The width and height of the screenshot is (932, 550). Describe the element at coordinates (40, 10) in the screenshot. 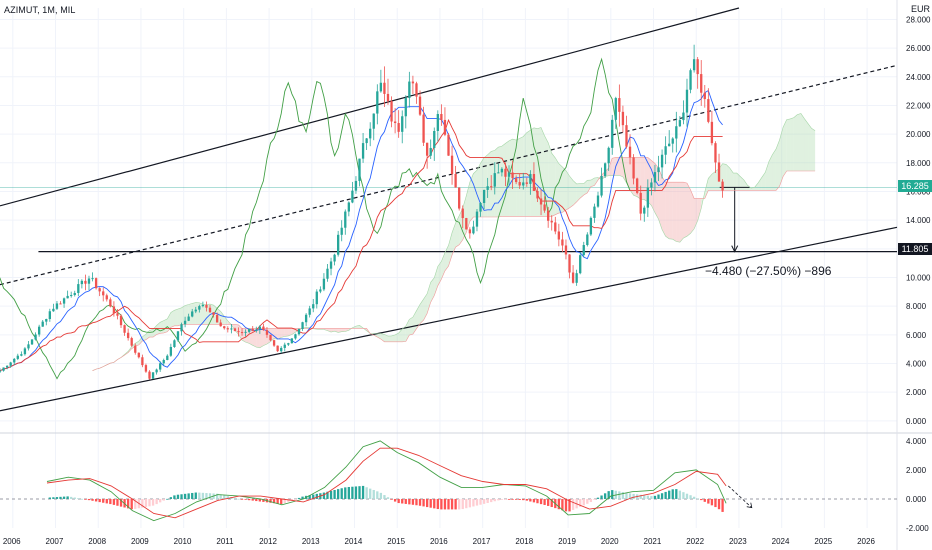

I see `symbol-header: AZIMUT, 1M, MIL` at that location.